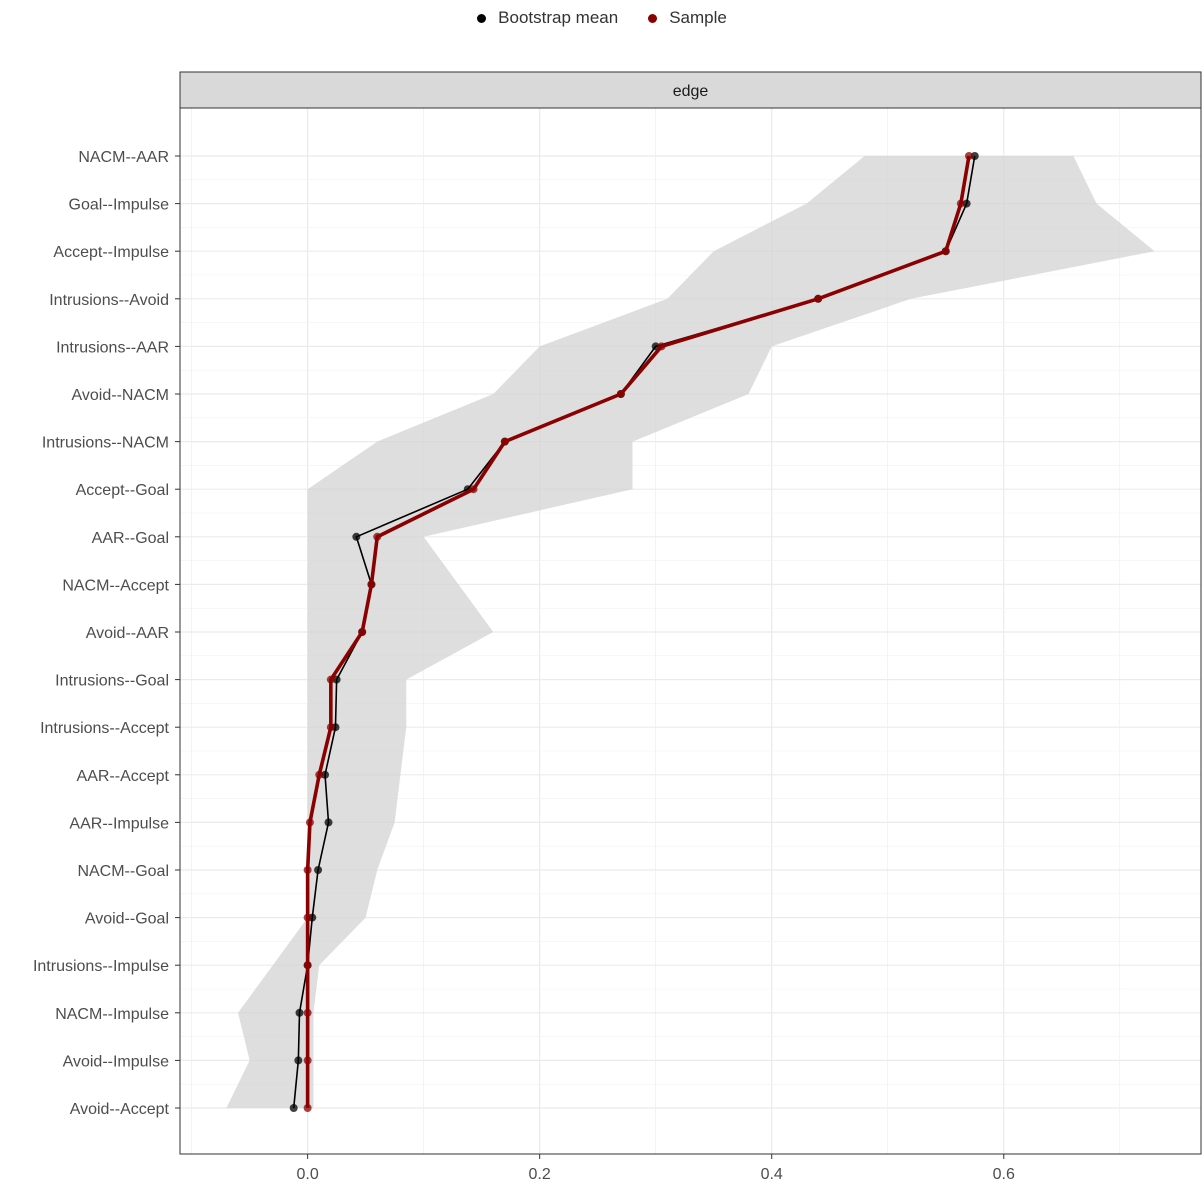 This screenshot has width=1204, height=1186. What do you see at coordinates (111, 252) in the screenshot?
I see `y-tick-label: Accept--Impulse` at bounding box center [111, 252].